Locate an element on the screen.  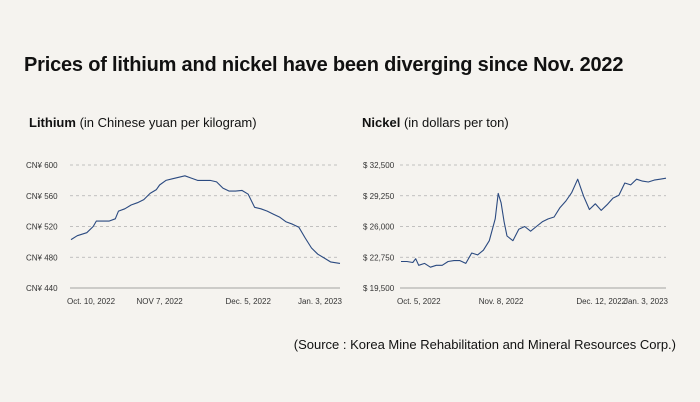
nickel-y-tick-label: $ 22,750 is located at coordinates (379, 257).